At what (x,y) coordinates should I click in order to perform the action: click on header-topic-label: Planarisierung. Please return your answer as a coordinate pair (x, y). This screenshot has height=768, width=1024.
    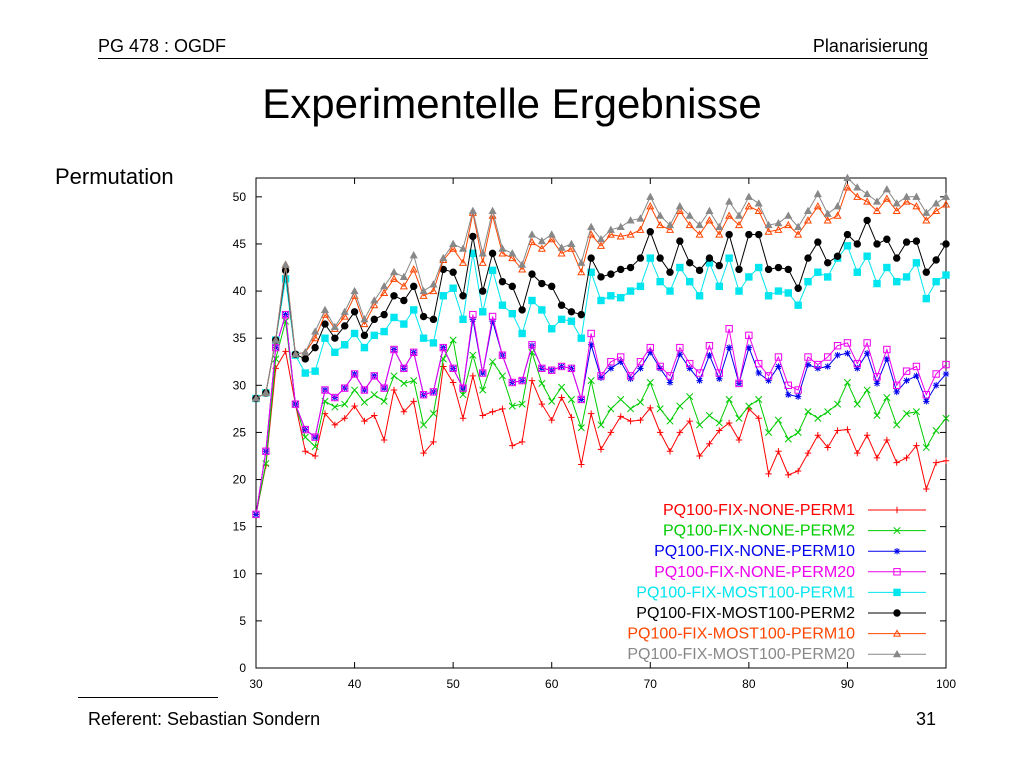
    Looking at the image, I should click on (870, 46).